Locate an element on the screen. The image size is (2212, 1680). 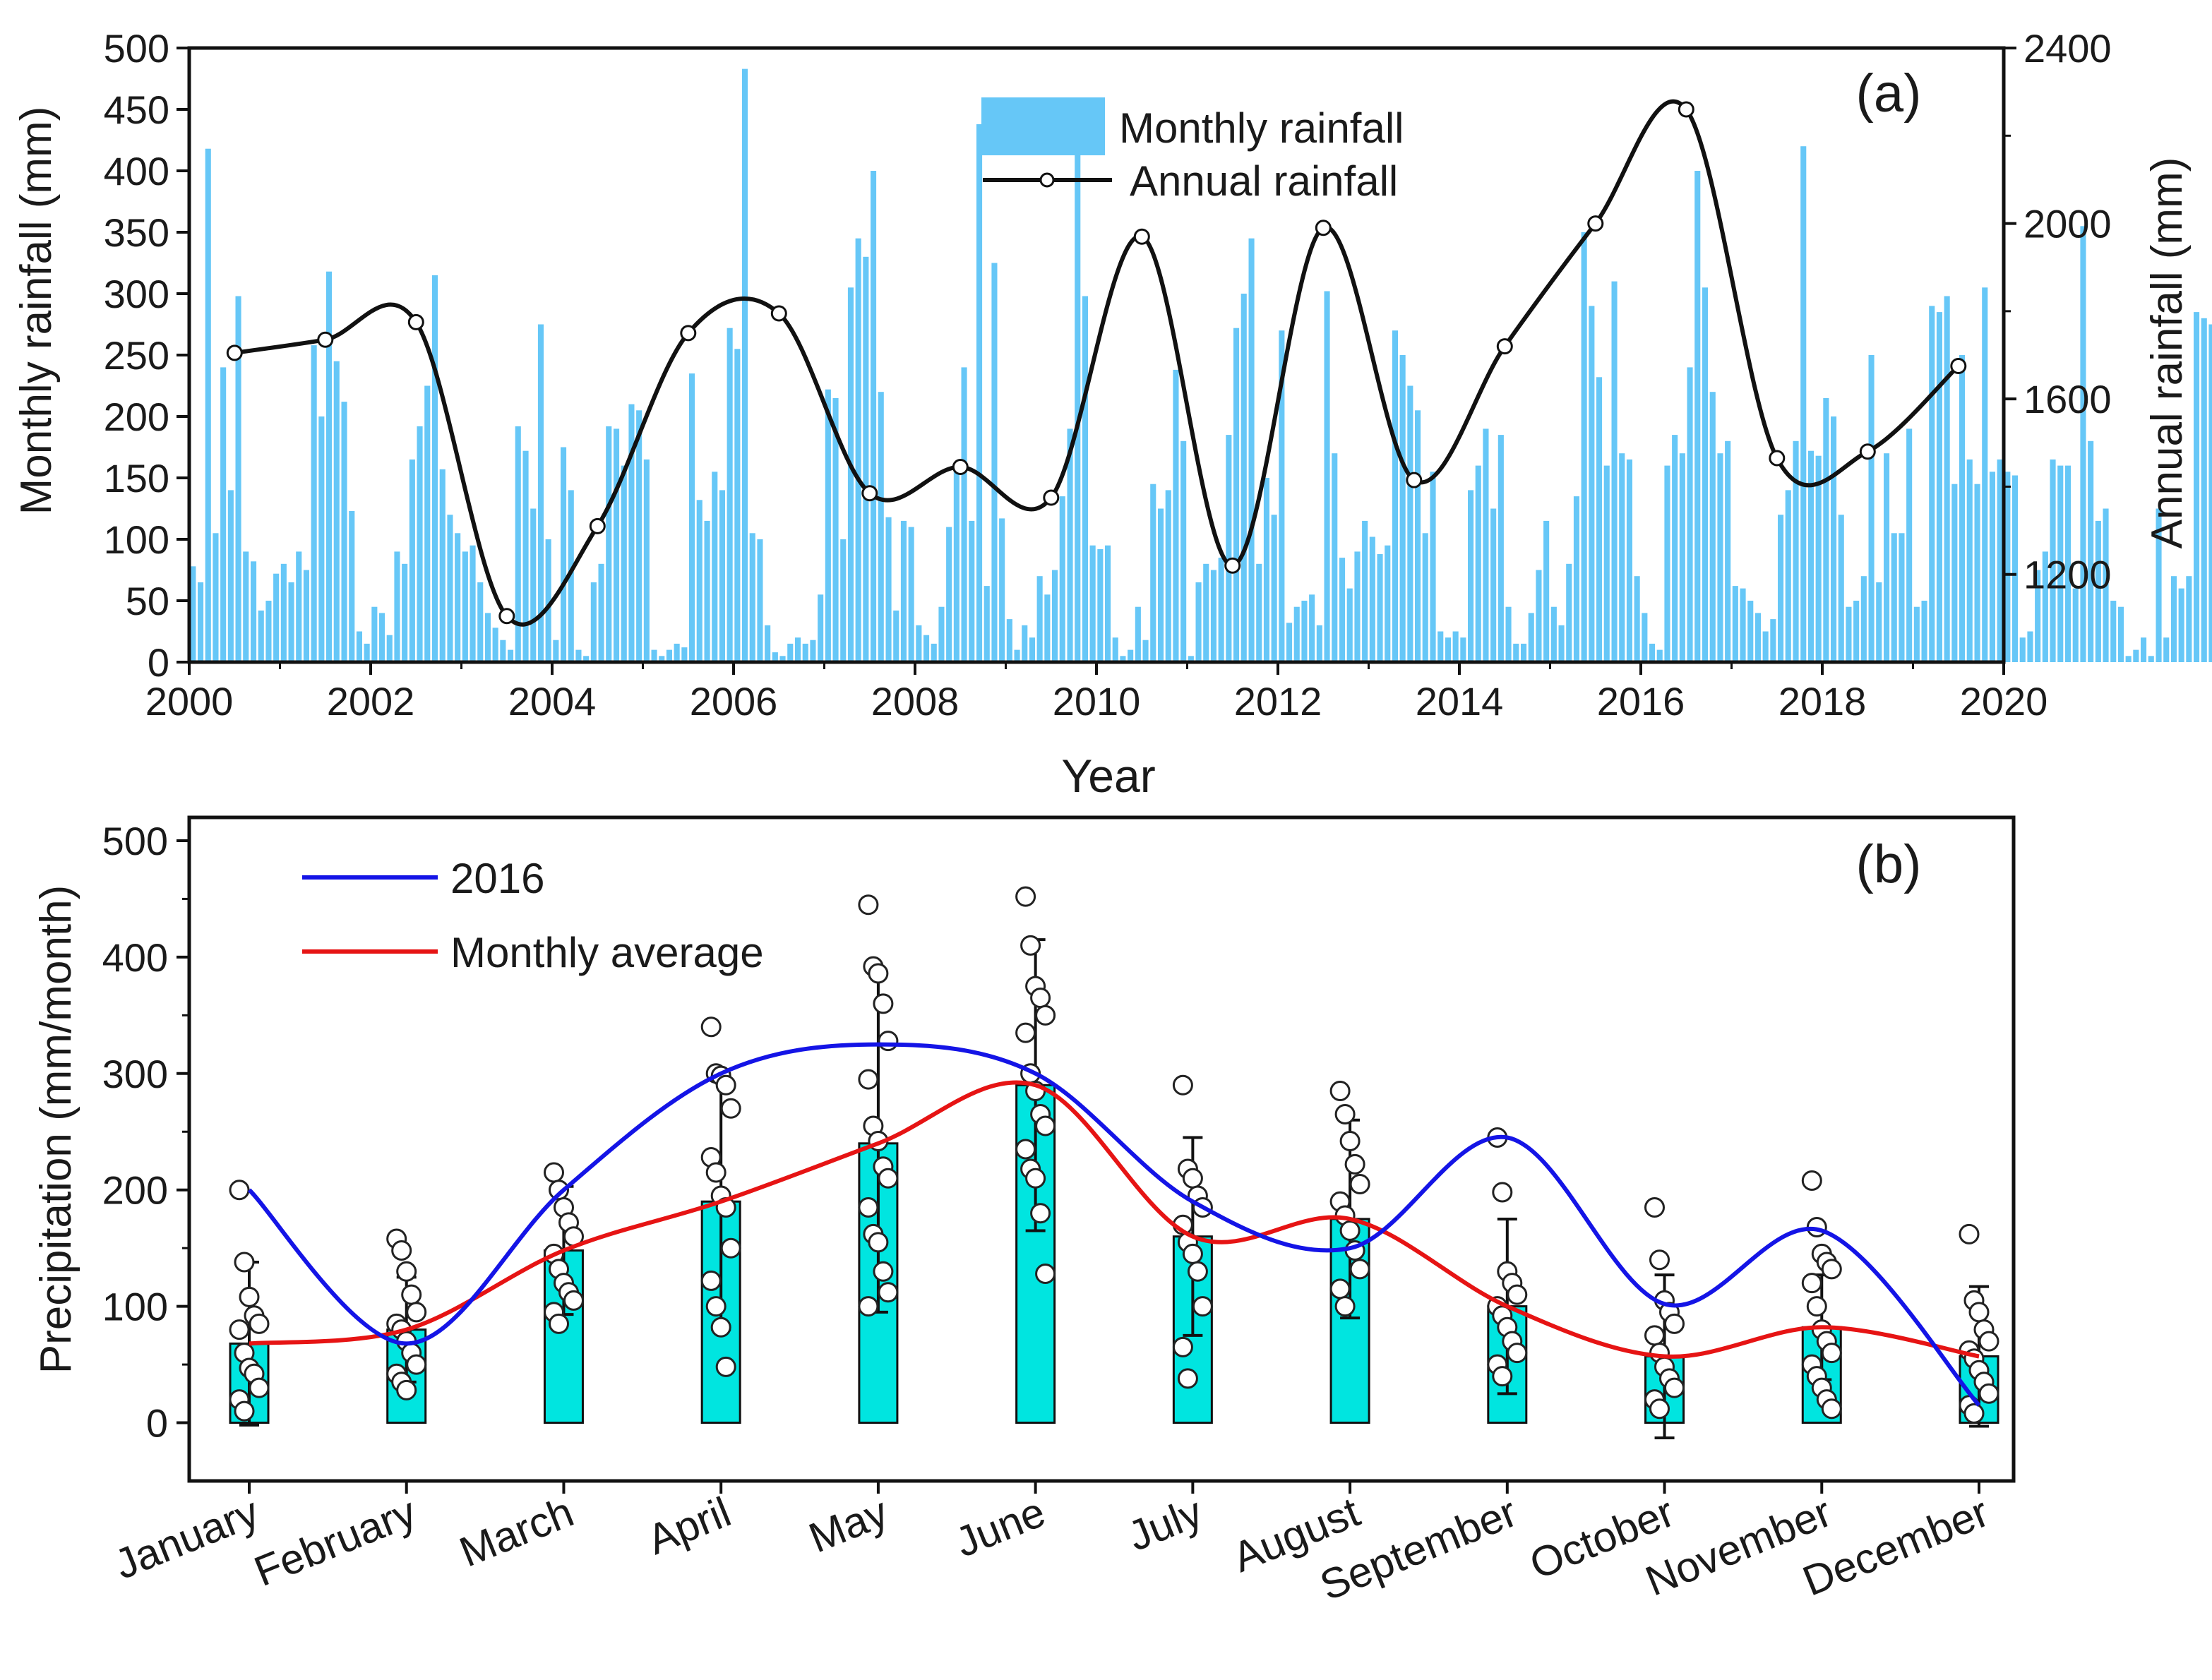
panel-b-label: (b) is located at coordinates (1889, 864).